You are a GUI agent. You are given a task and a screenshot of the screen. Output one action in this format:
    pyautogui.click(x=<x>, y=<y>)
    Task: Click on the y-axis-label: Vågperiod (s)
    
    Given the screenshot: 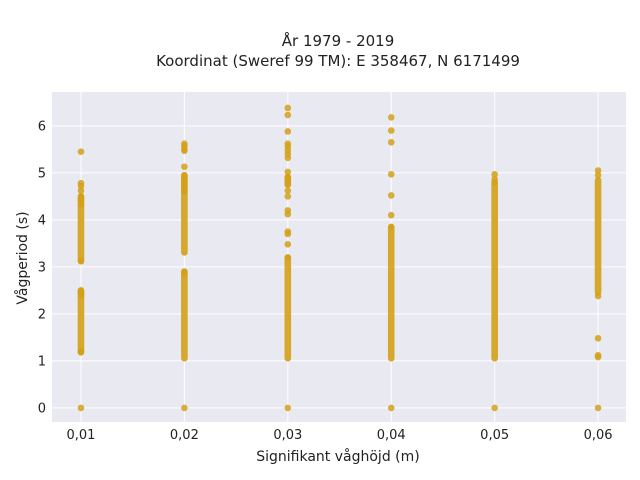 What is the action you would take?
    pyautogui.click(x=22, y=257)
    